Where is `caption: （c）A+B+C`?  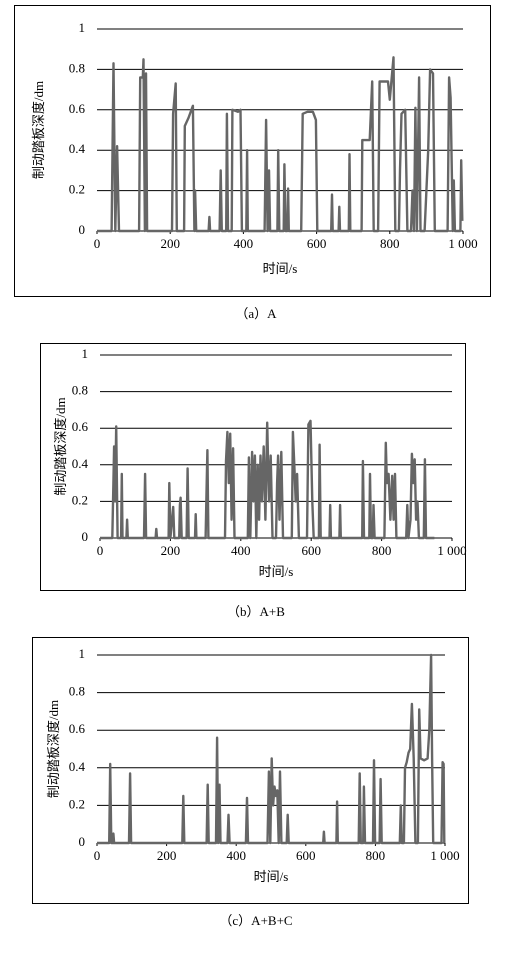 caption: （c）A+B+C is located at coordinates (255, 920).